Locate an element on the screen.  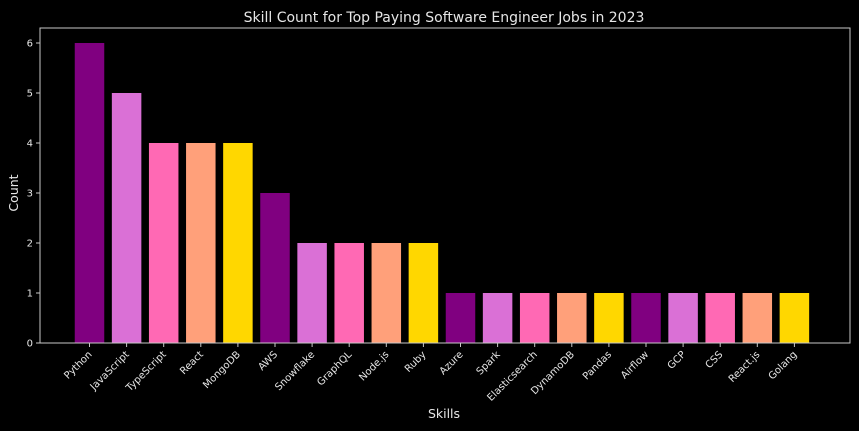
bar-python is located at coordinates (89, 193).